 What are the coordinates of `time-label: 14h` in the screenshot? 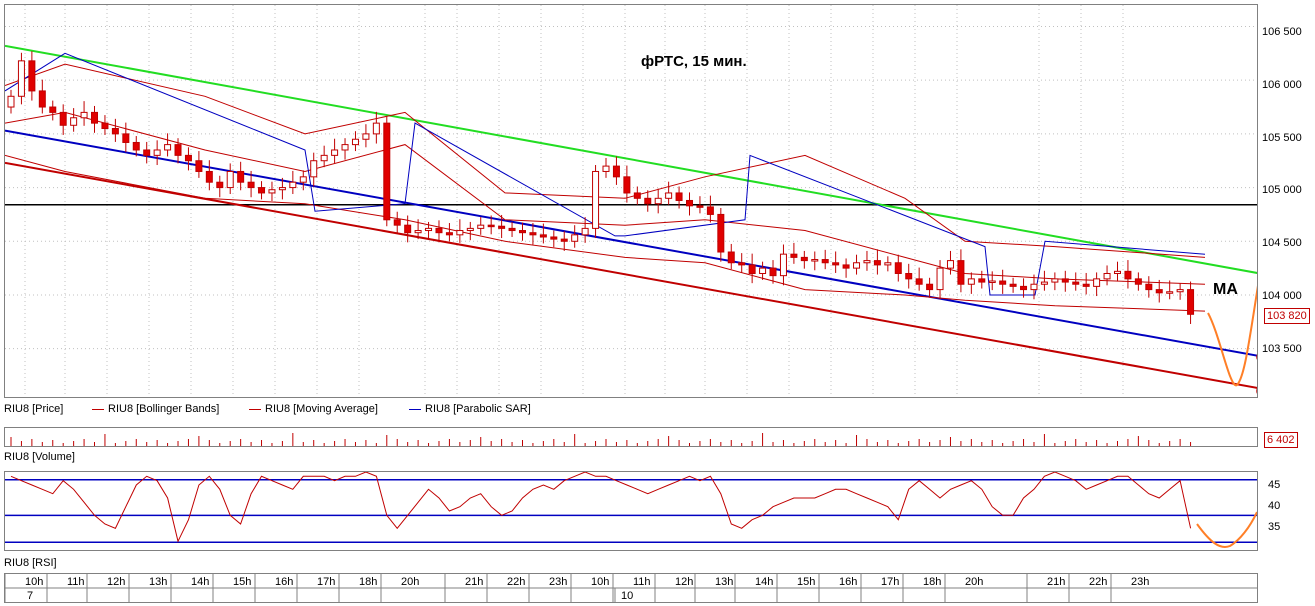 It's located at (200, 582).